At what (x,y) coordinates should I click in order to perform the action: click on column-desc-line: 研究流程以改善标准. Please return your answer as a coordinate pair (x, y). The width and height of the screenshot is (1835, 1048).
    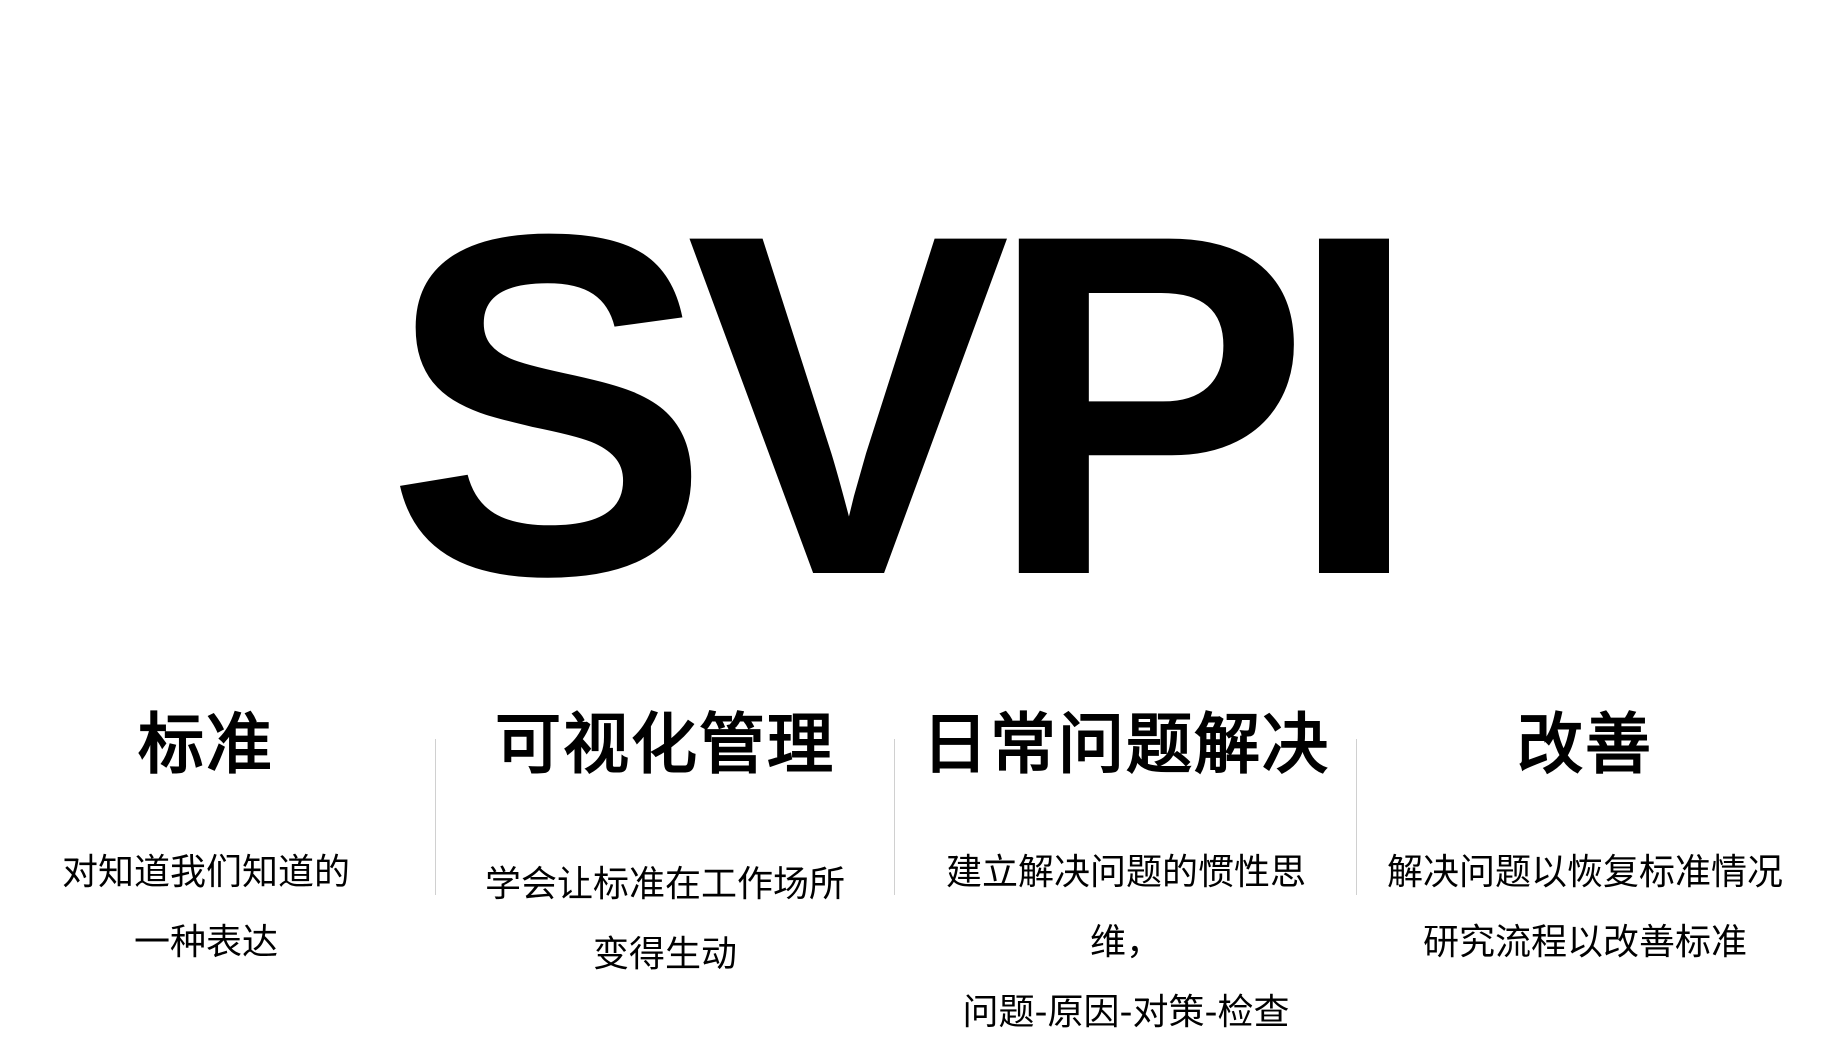
    Looking at the image, I should click on (1584, 942).